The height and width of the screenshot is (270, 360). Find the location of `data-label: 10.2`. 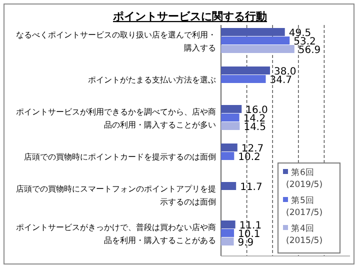

data-label: 10.2 is located at coordinates (249, 157).